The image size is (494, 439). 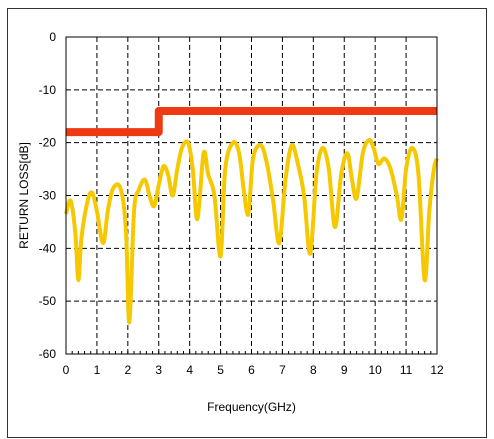 What do you see at coordinates (66, 370) in the screenshot?
I see `x-tick-label: 0` at bounding box center [66, 370].